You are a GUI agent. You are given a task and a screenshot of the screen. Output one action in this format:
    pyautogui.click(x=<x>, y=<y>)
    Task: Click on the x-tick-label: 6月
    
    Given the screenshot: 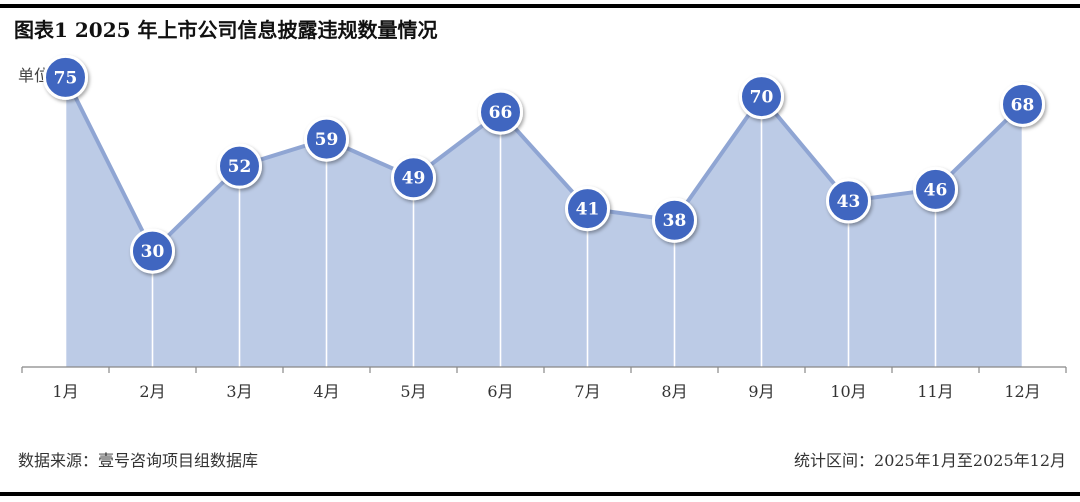 What is the action you would take?
    pyautogui.click(x=500, y=391)
    